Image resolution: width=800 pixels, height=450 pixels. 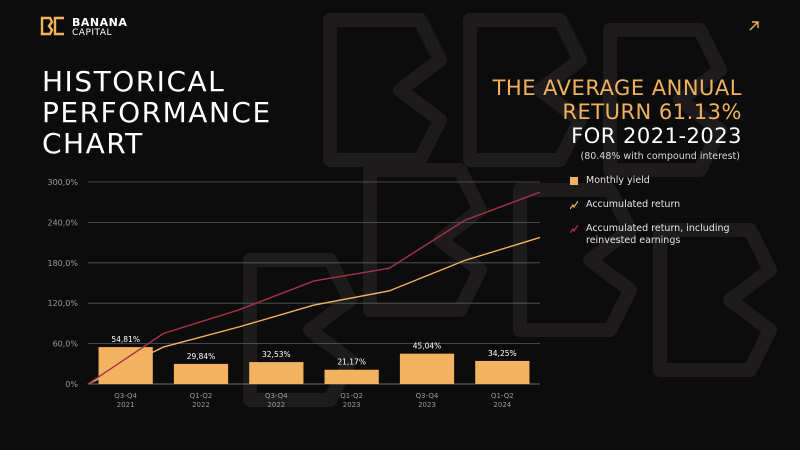 What do you see at coordinates (670, 181) in the screenshot?
I see `legend-item-monthly-yield: Monthly yield` at bounding box center [670, 181].